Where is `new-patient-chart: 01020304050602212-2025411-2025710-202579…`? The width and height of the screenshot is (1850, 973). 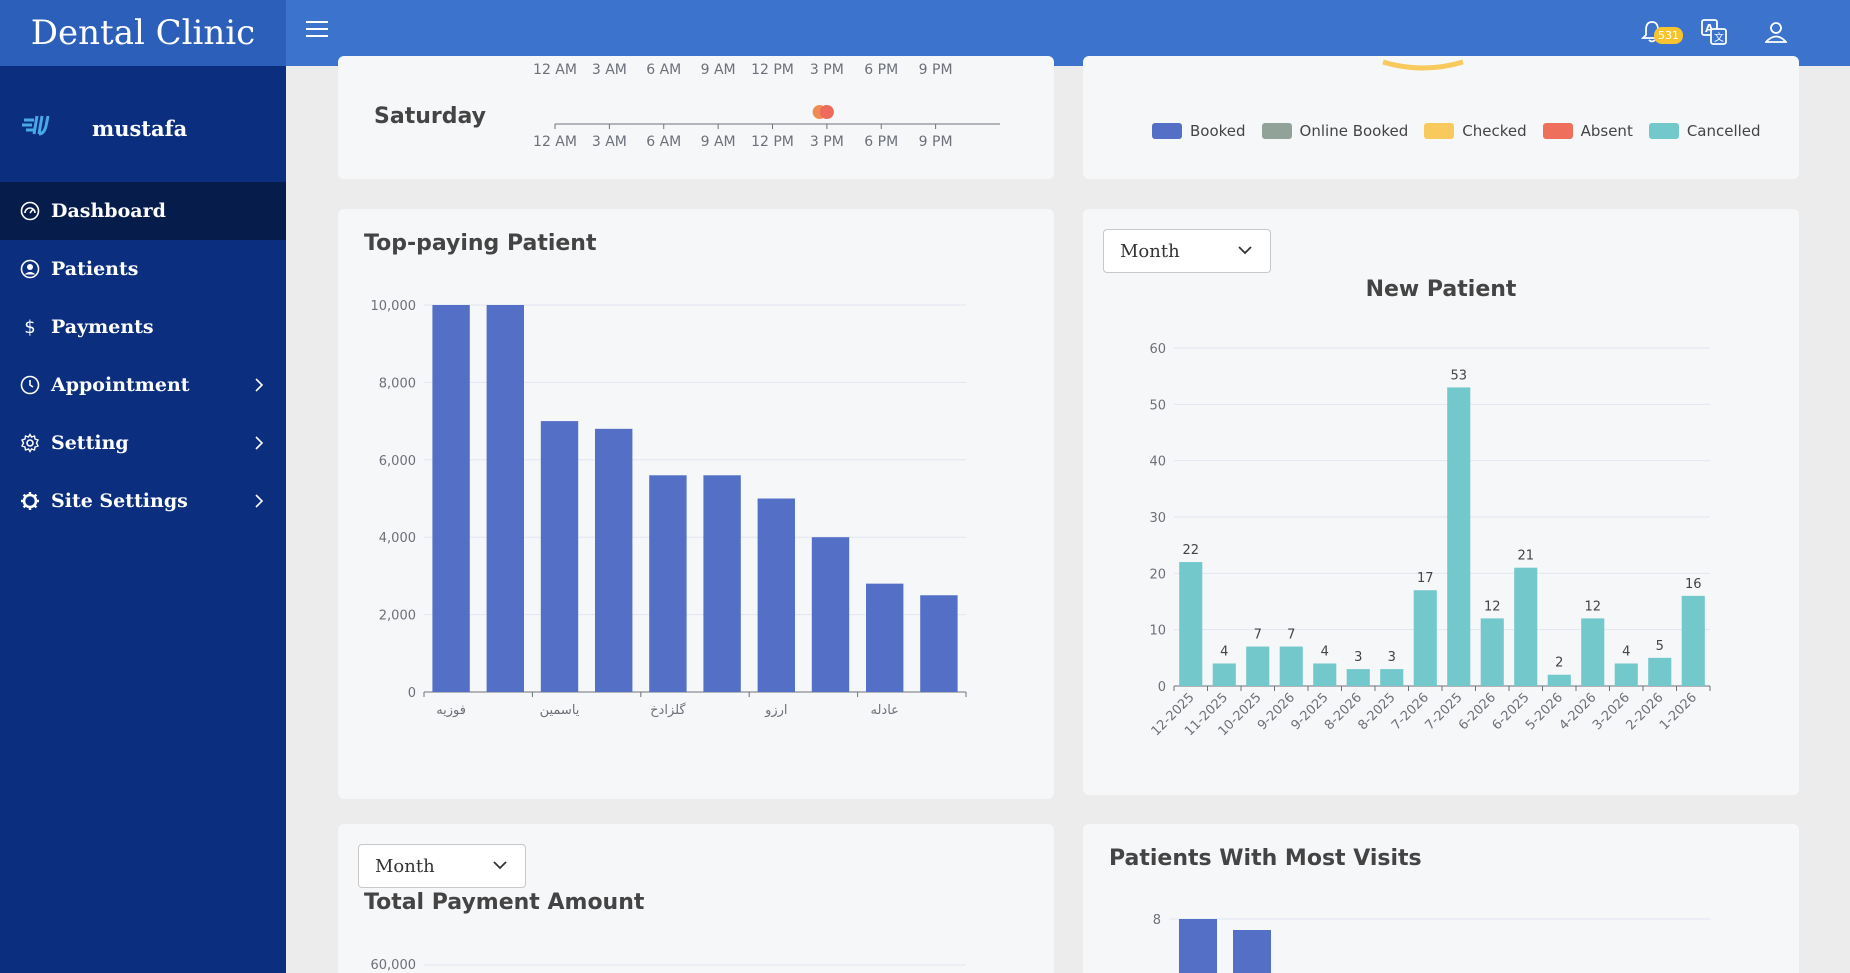
new-patient-chart: 01020304050602212-2025411-2025710-202579… is located at coordinates (1430, 540).